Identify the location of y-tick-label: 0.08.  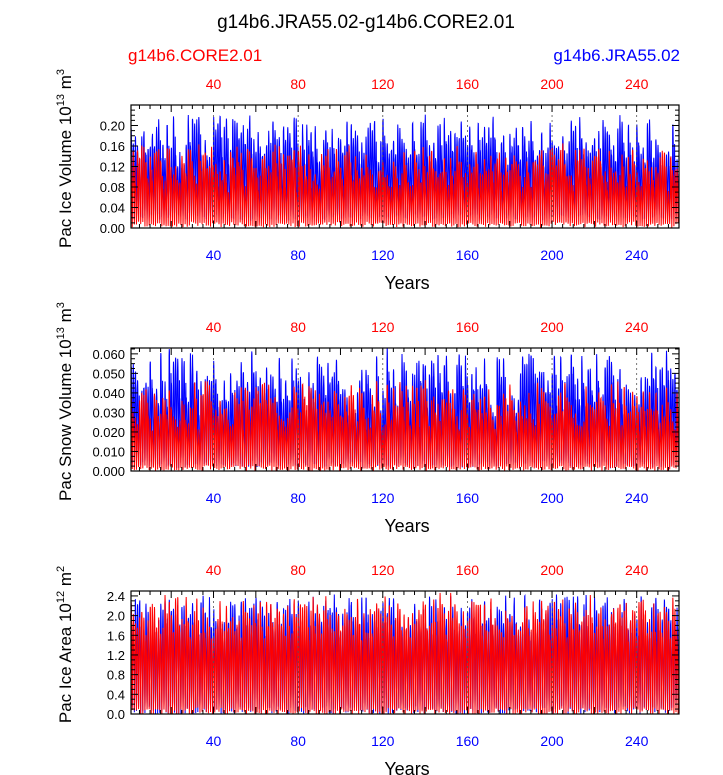
(112, 187).